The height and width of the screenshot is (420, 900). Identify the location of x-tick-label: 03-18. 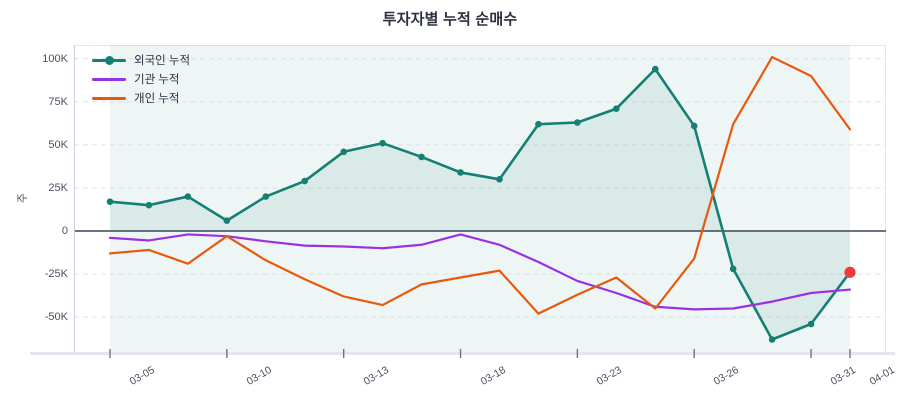
(493, 376).